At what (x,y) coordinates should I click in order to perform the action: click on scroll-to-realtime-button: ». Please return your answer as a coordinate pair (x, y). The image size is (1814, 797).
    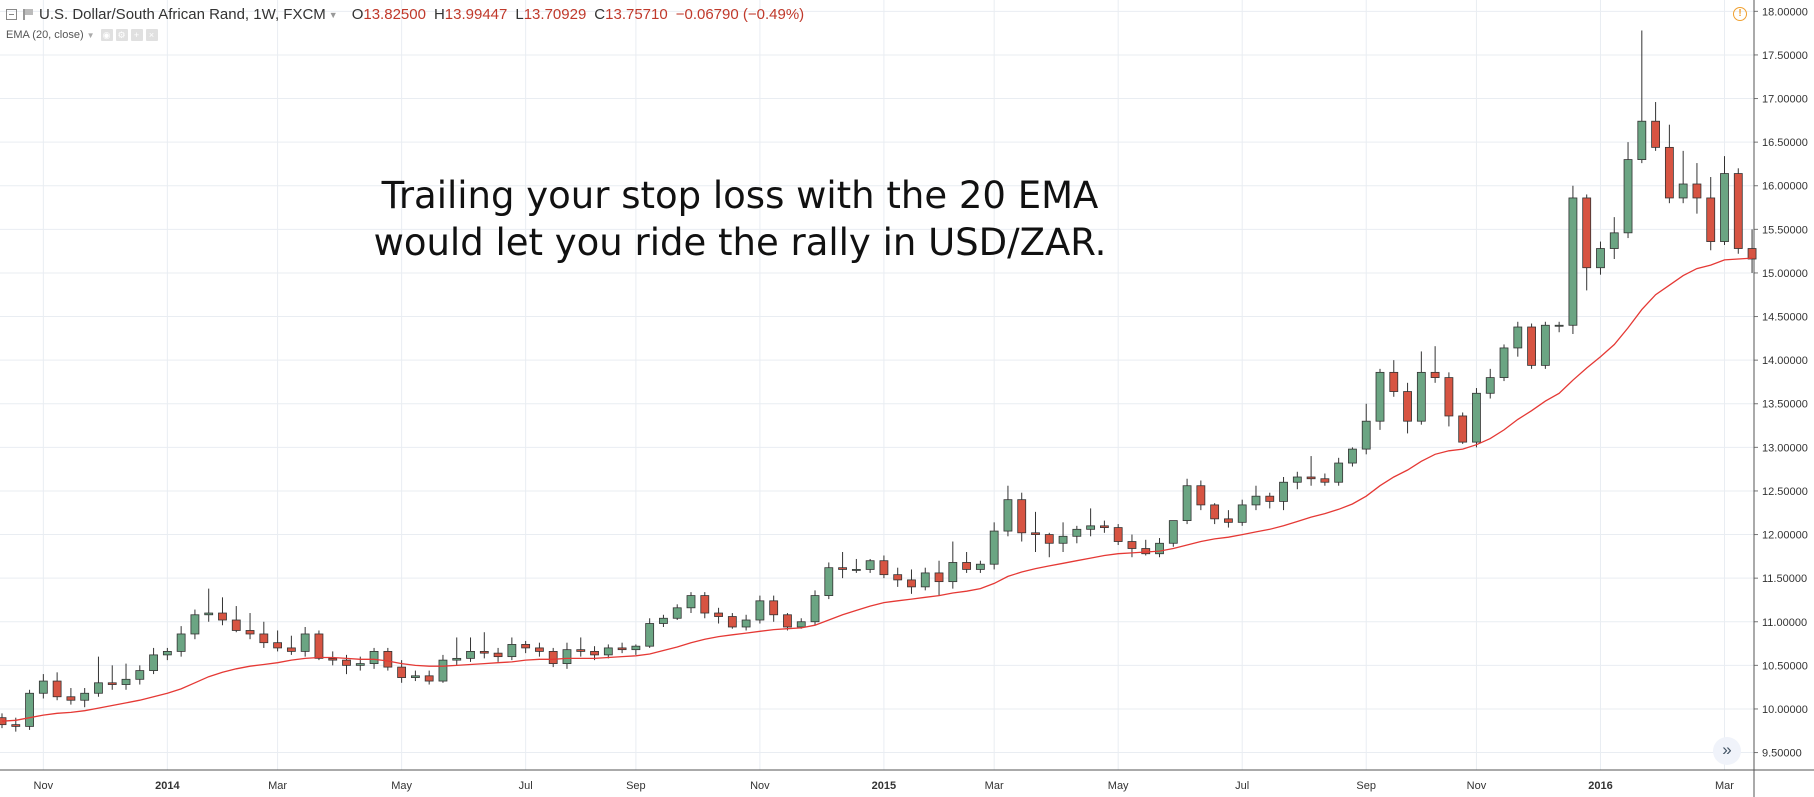
    Looking at the image, I should click on (1727, 751).